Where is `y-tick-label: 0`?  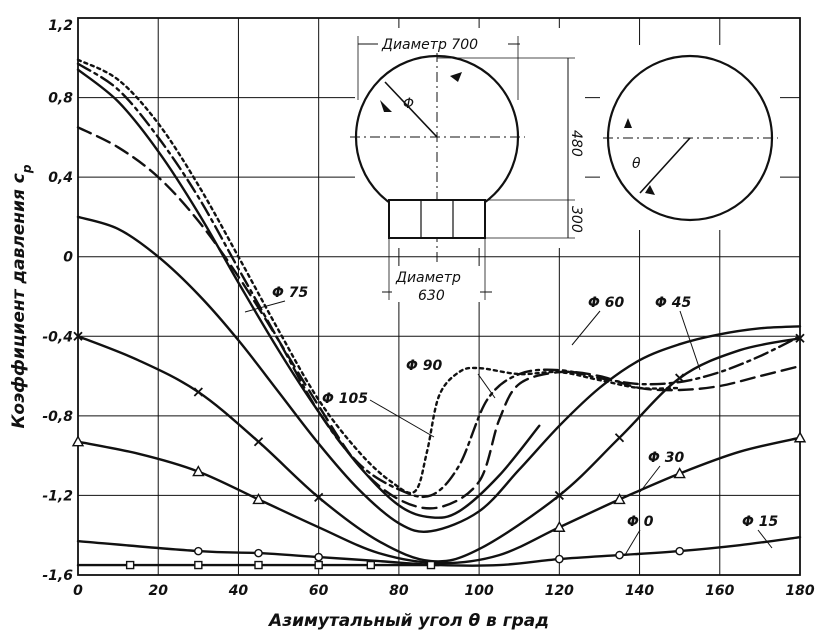
y-tick-label: 0 is located at coordinates (68, 258).